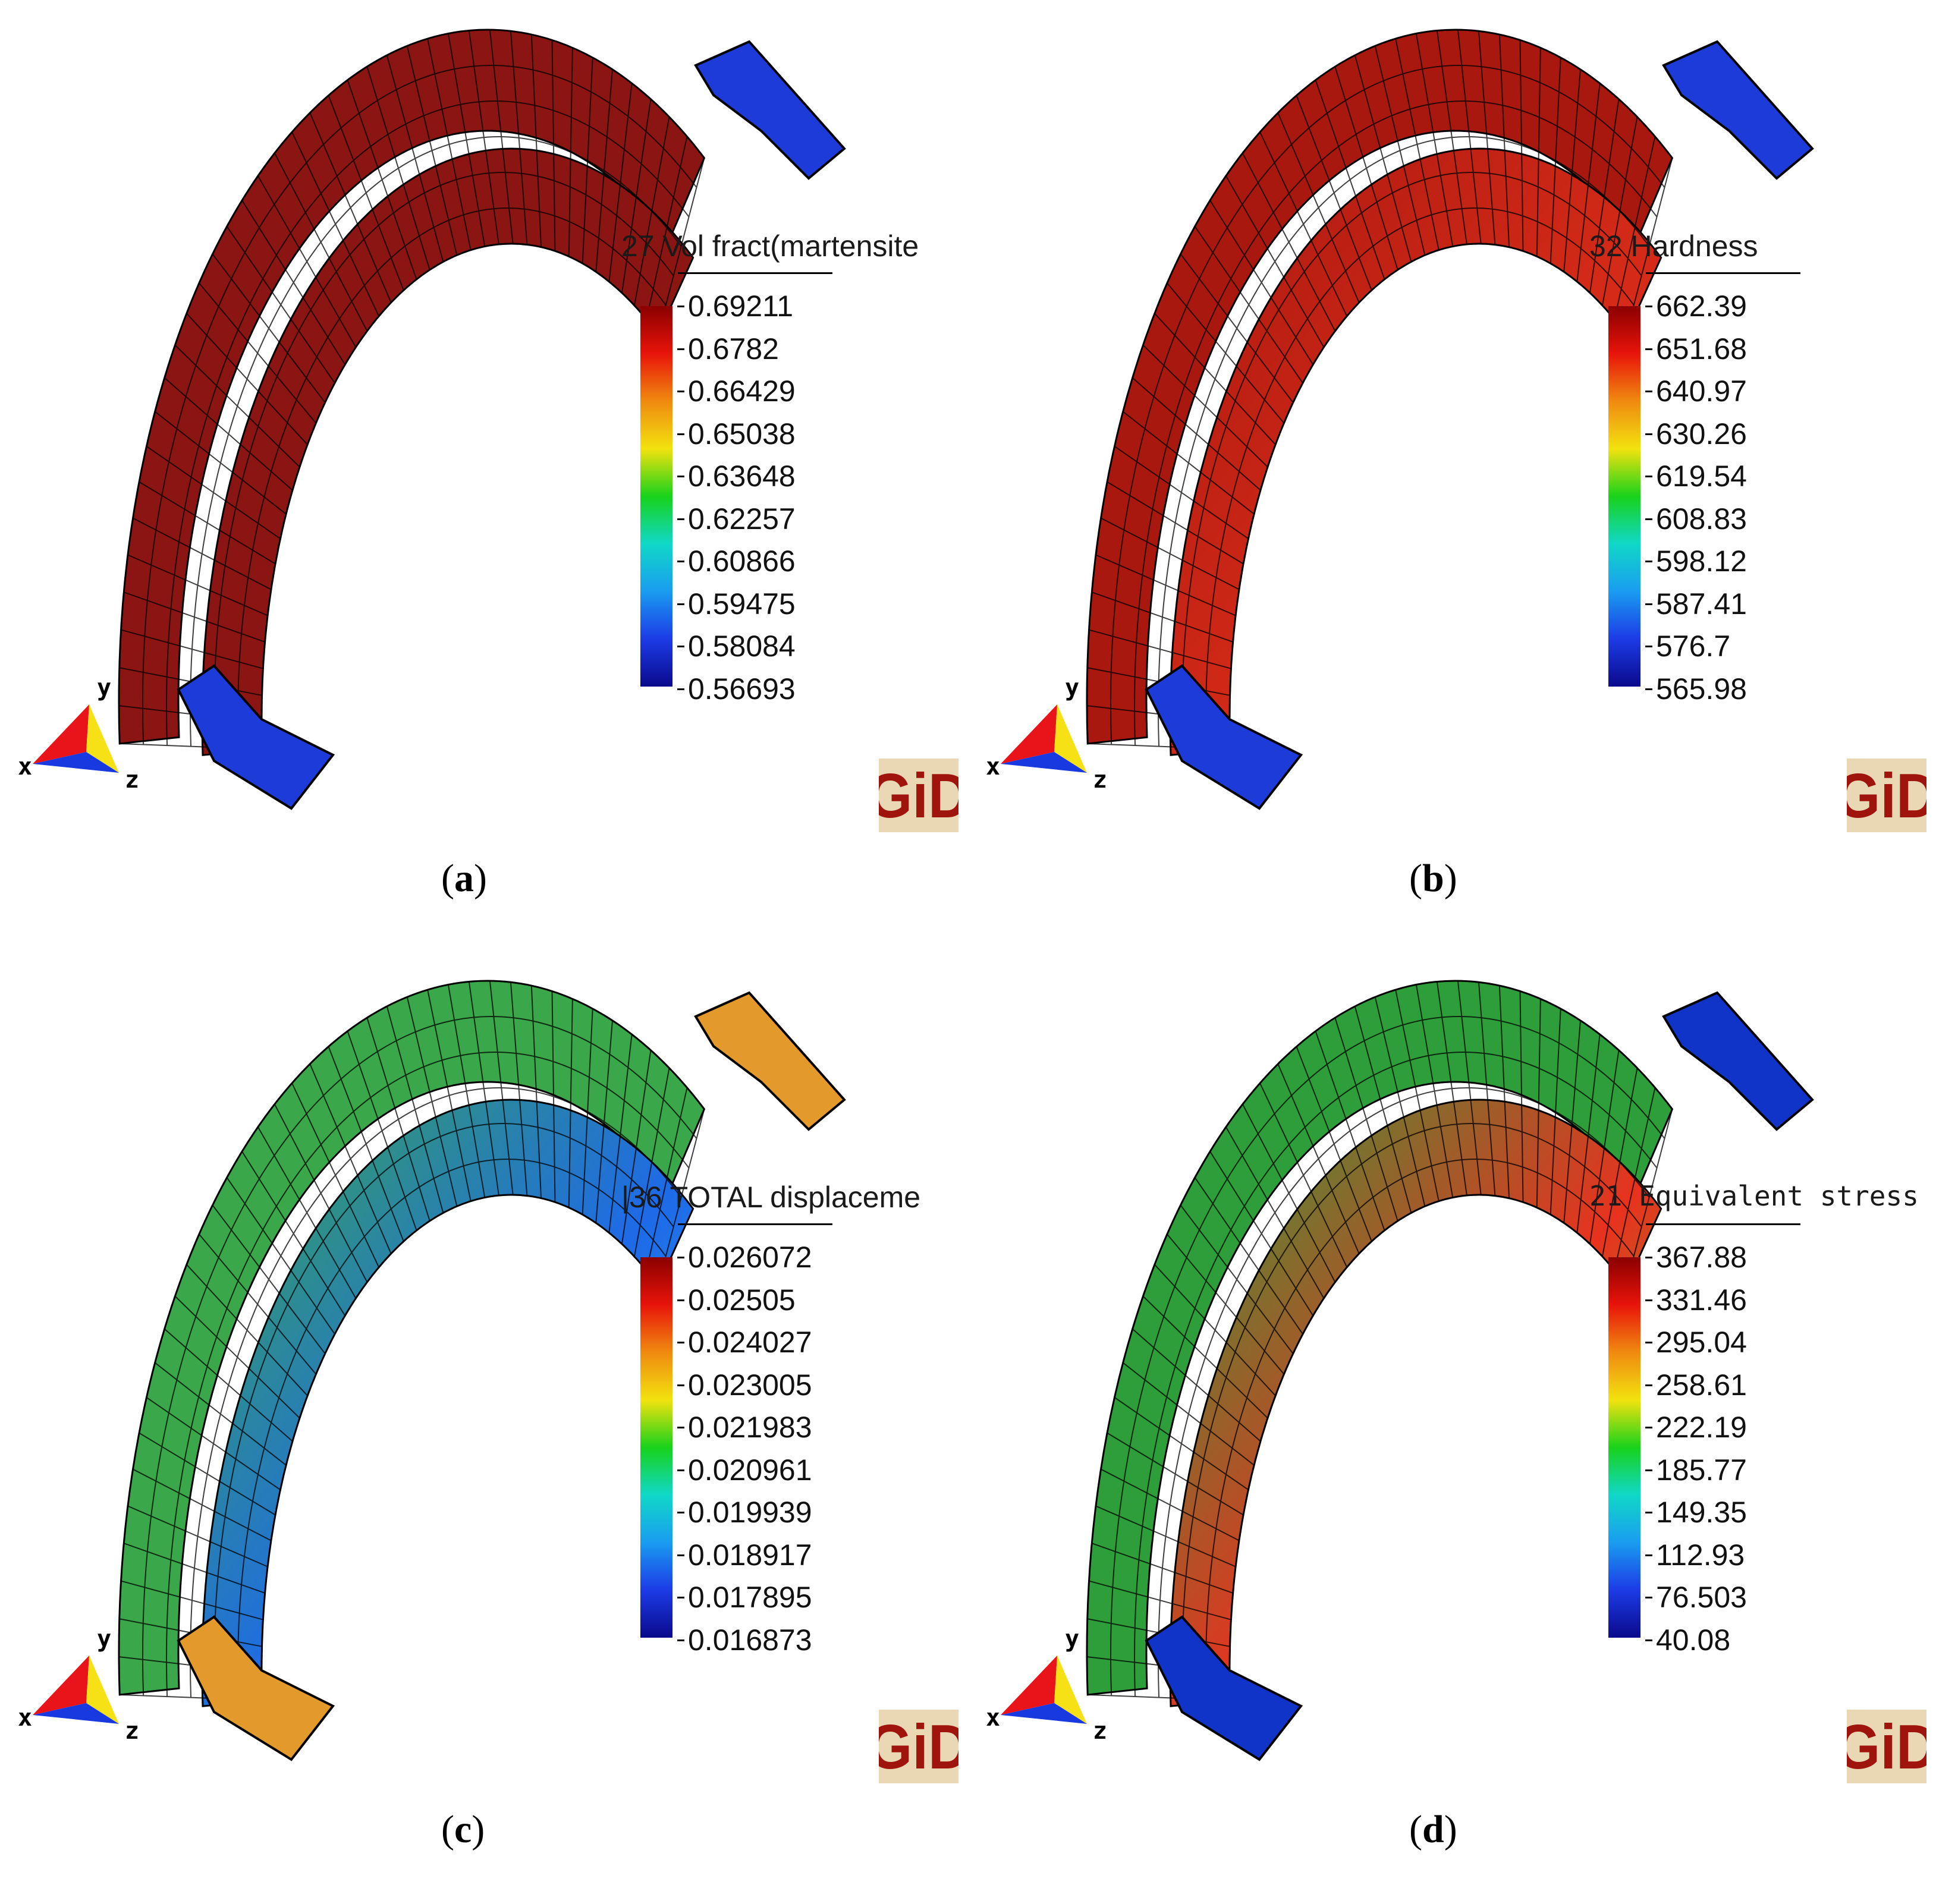 The image size is (1936, 1904). I want to click on colorbar-tick-label: 0.021983, so click(750, 1427).